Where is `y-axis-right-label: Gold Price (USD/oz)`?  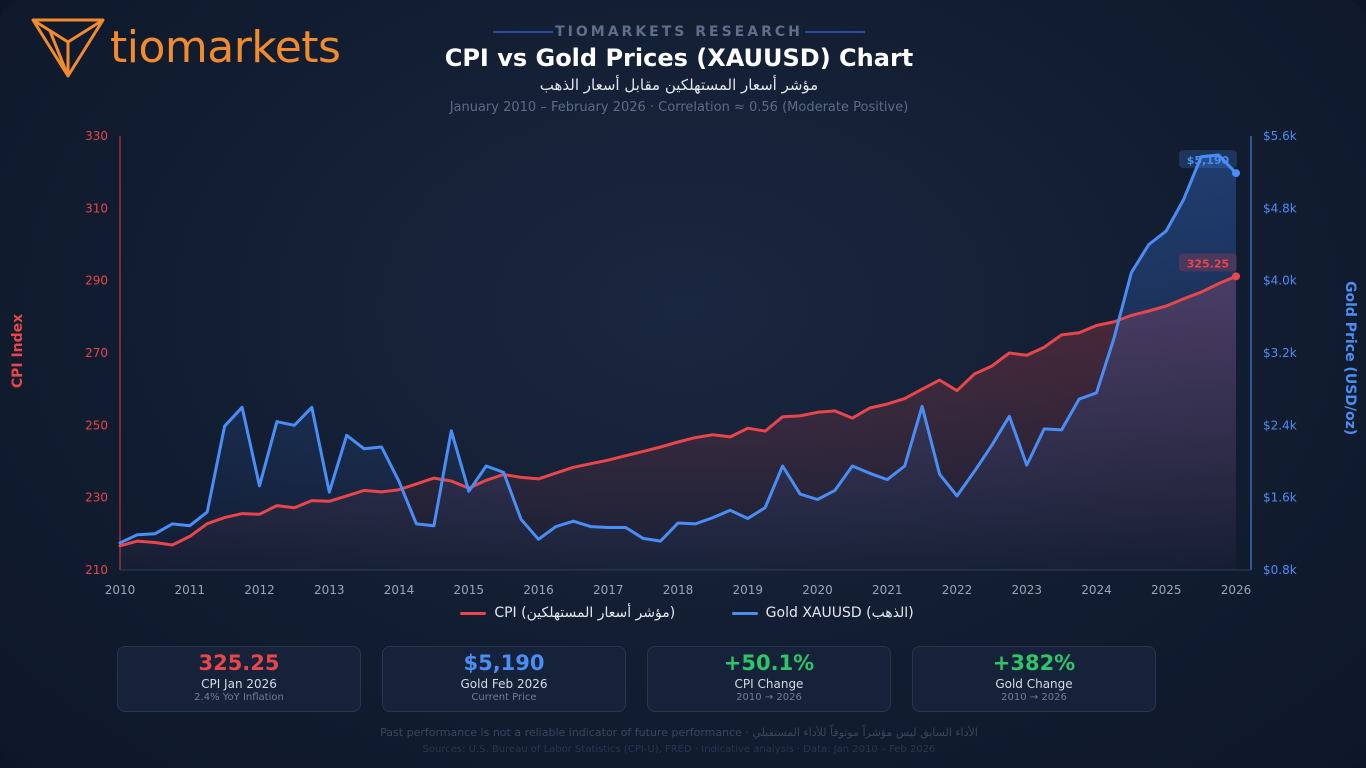 y-axis-right-label: Gold Price (USD/oz) is located at coordinates (1350, 358).